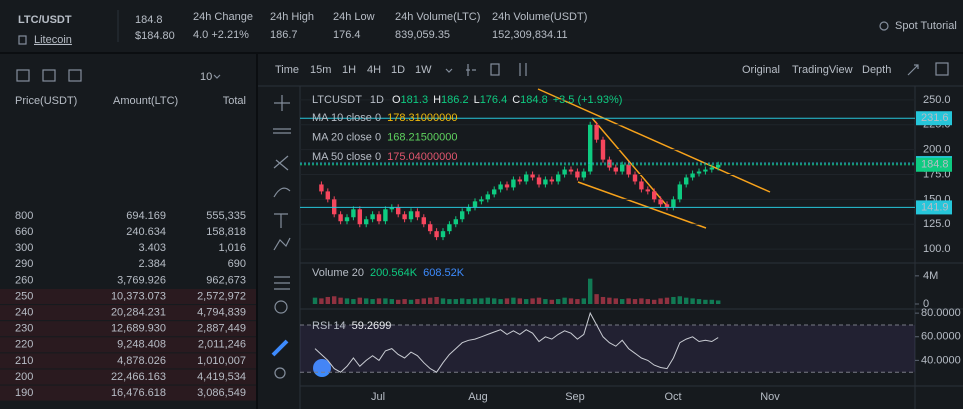  I want to click on volume-tick-label: 4M, so click(930, 276).